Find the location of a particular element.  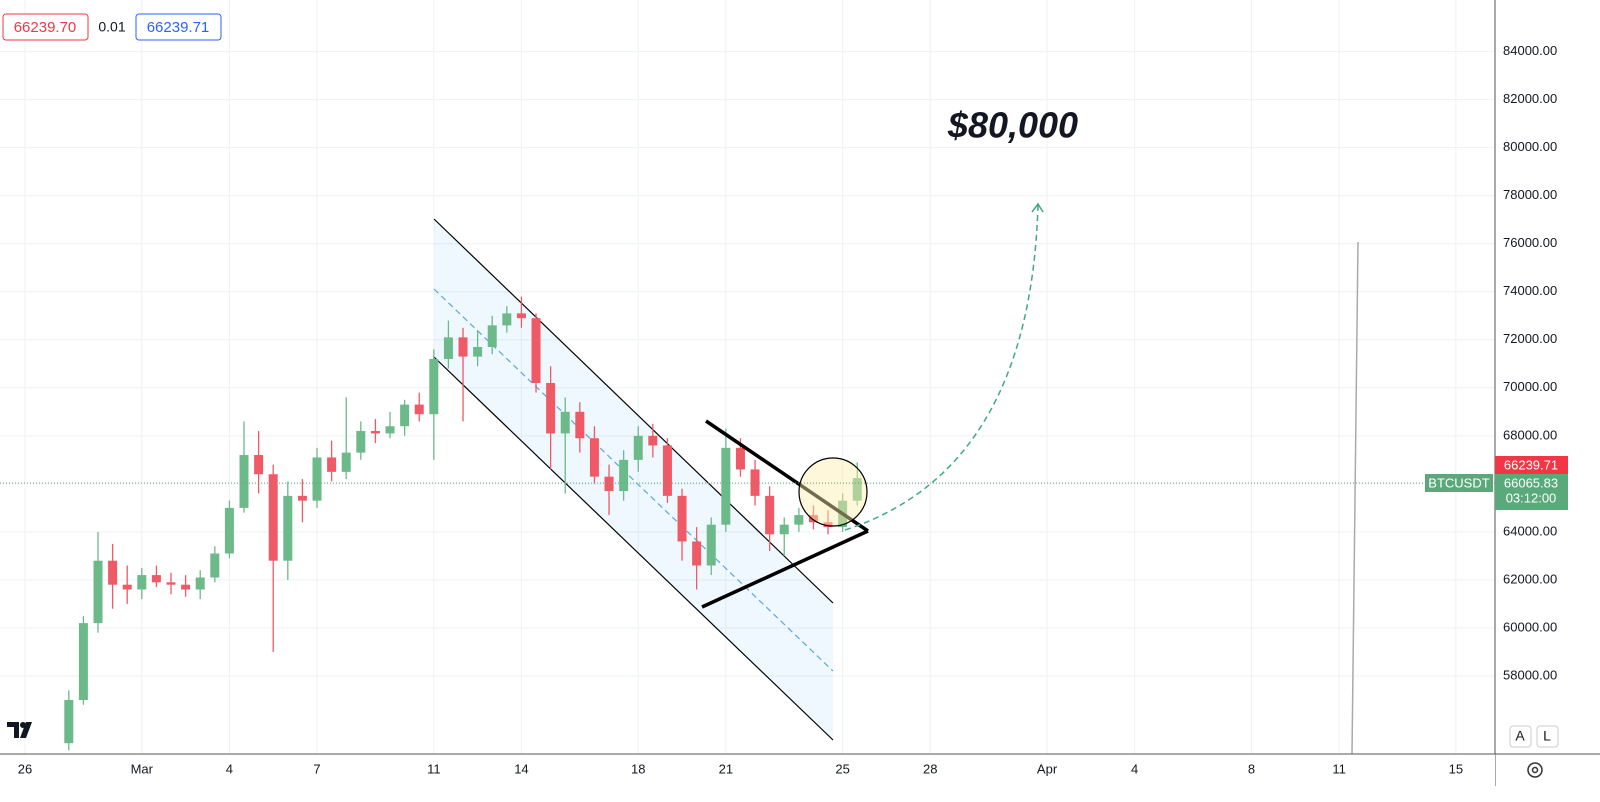

x-tick-label: Apr is located at coordinates (1047, 768).